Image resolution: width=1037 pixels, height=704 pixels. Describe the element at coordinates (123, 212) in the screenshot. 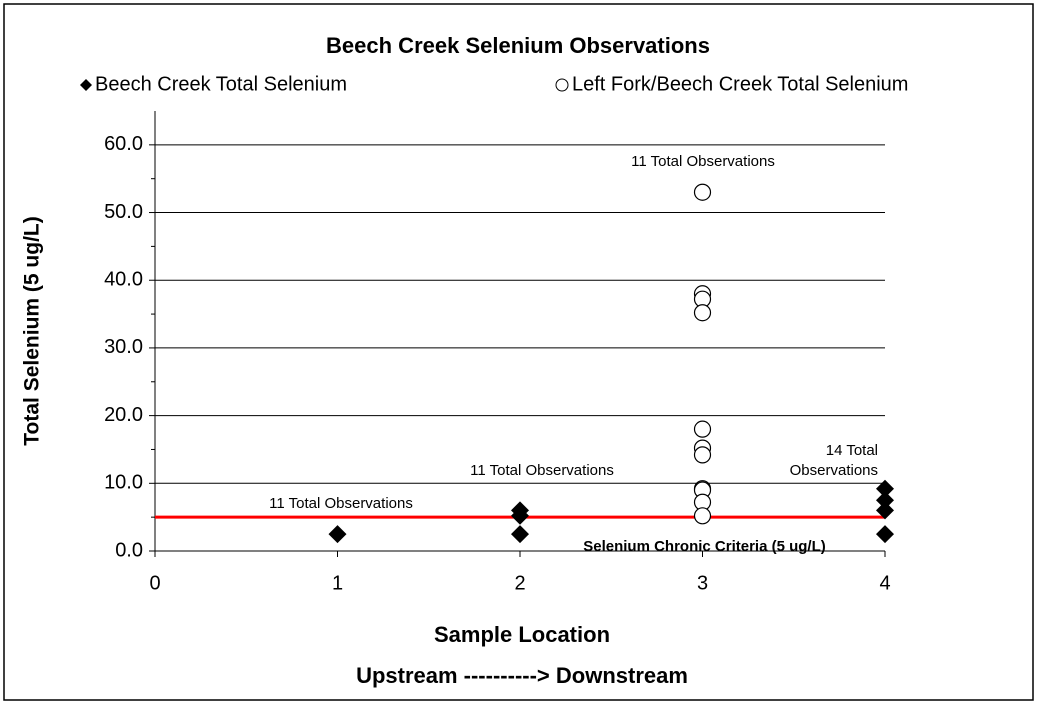

I see `y-tick-label: 50.0` at that location.